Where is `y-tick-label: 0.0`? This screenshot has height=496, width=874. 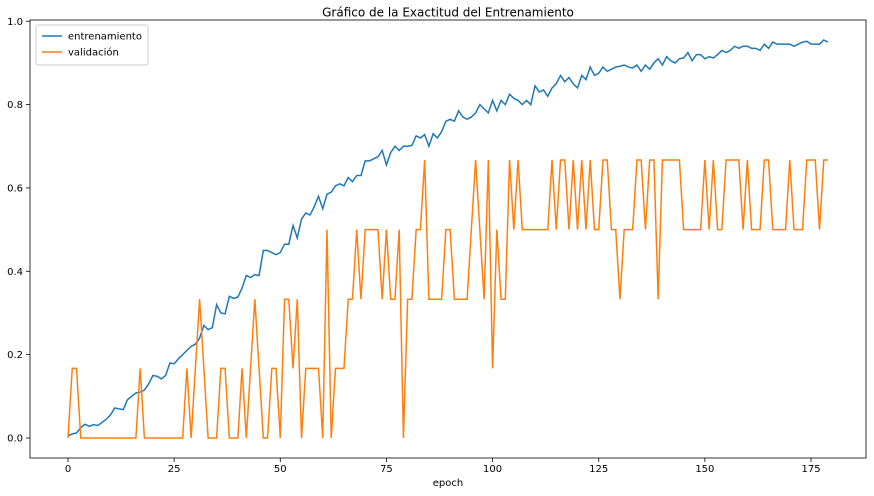
y-tick-label: 0.0 is located at coordinates (15, 438).